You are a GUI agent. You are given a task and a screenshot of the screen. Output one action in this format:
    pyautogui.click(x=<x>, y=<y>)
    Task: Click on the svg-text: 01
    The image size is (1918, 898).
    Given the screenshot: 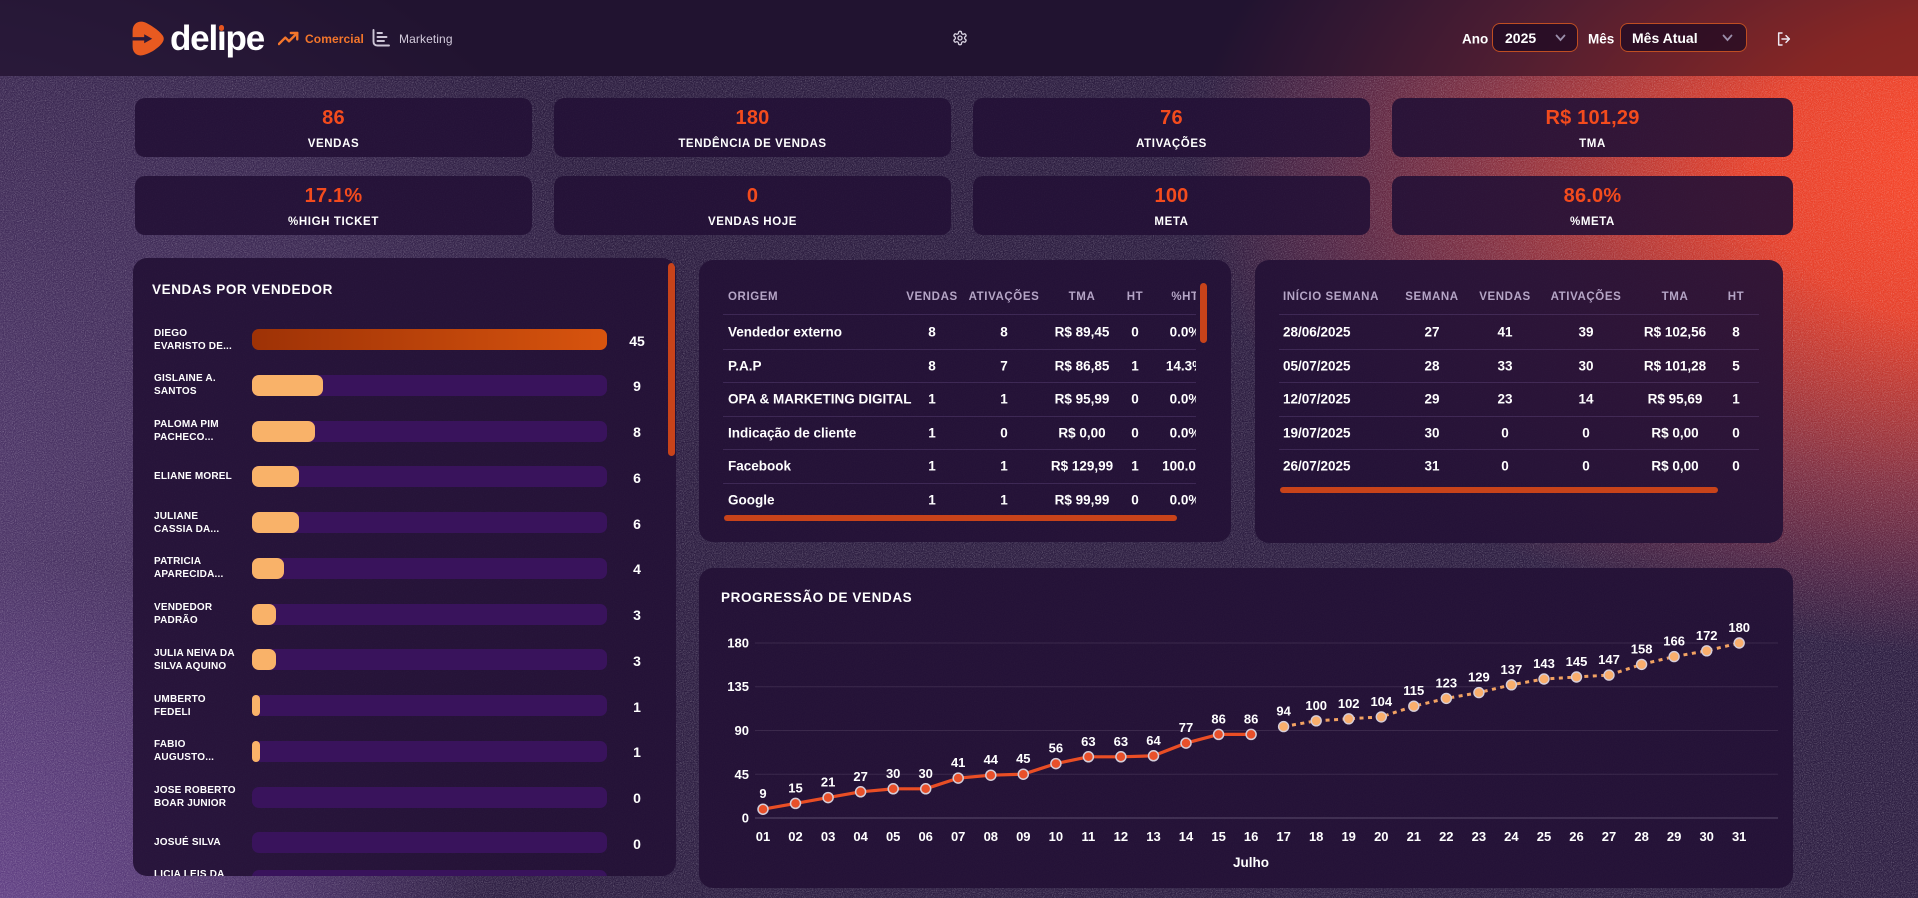 What is the action you would take?
    pyautogui.click(x=763, y=836)
    